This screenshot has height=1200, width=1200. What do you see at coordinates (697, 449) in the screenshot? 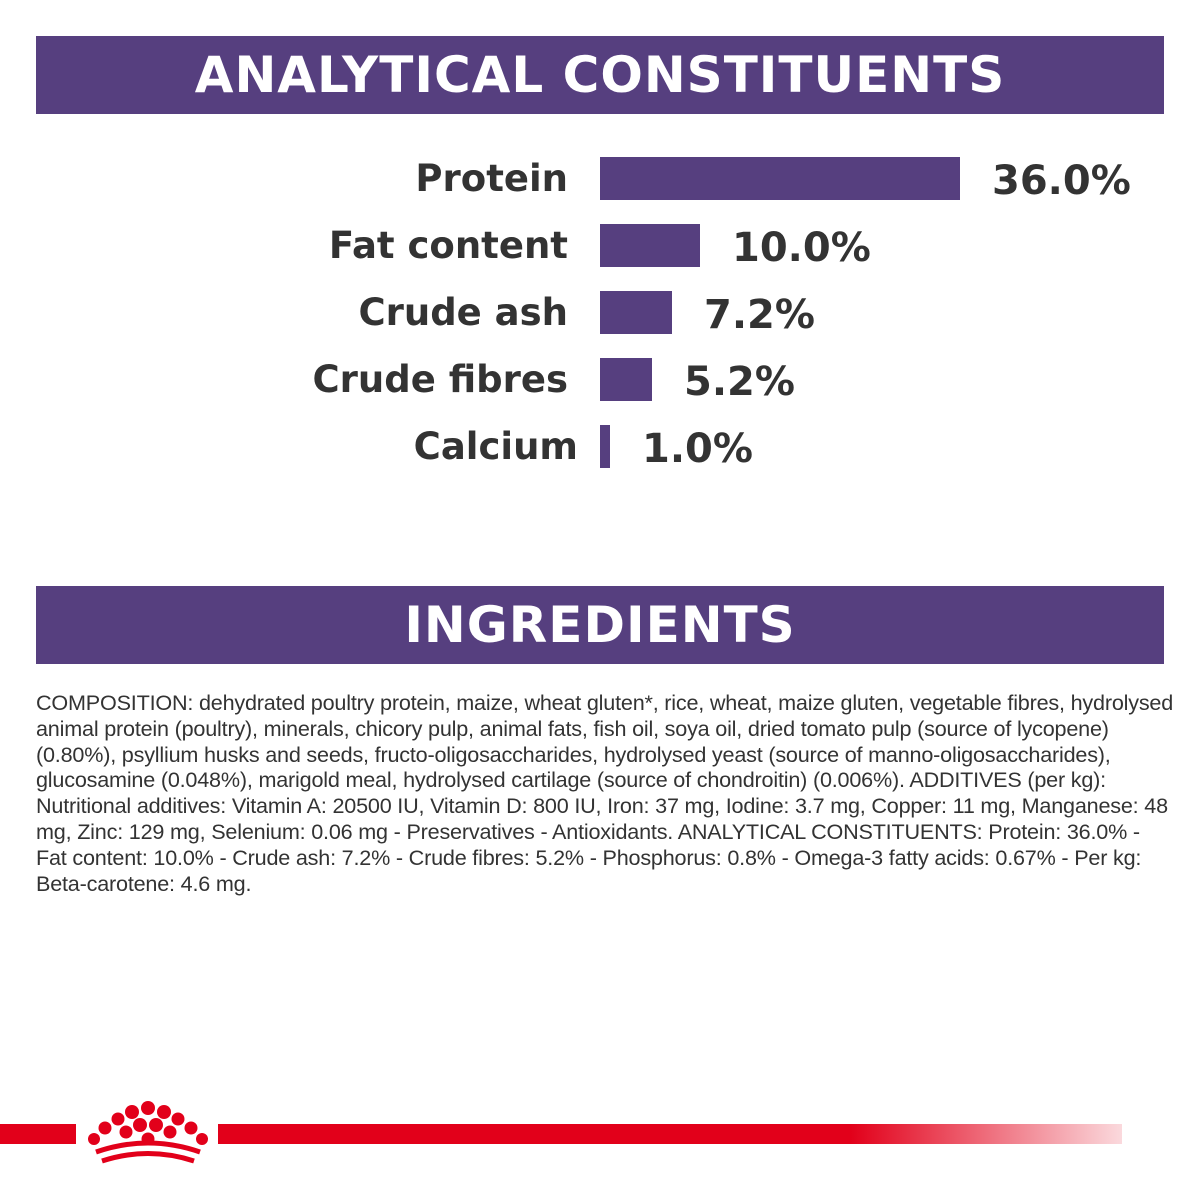
I see `chart-value-calcium: 1.0%` at bounding box center [697, 449].